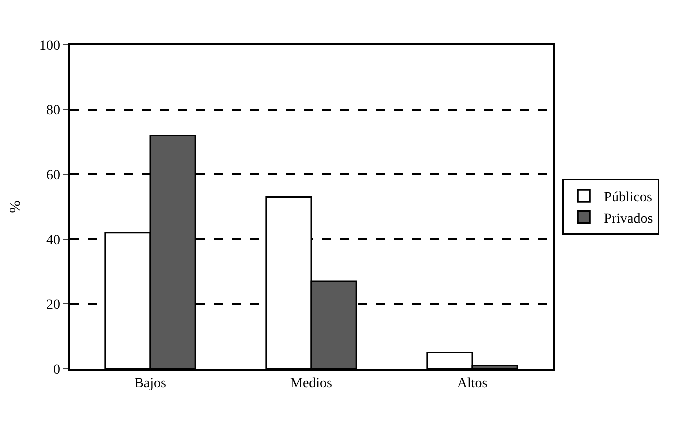  I want to click on legend-label: Públicos, so click(628, 198).